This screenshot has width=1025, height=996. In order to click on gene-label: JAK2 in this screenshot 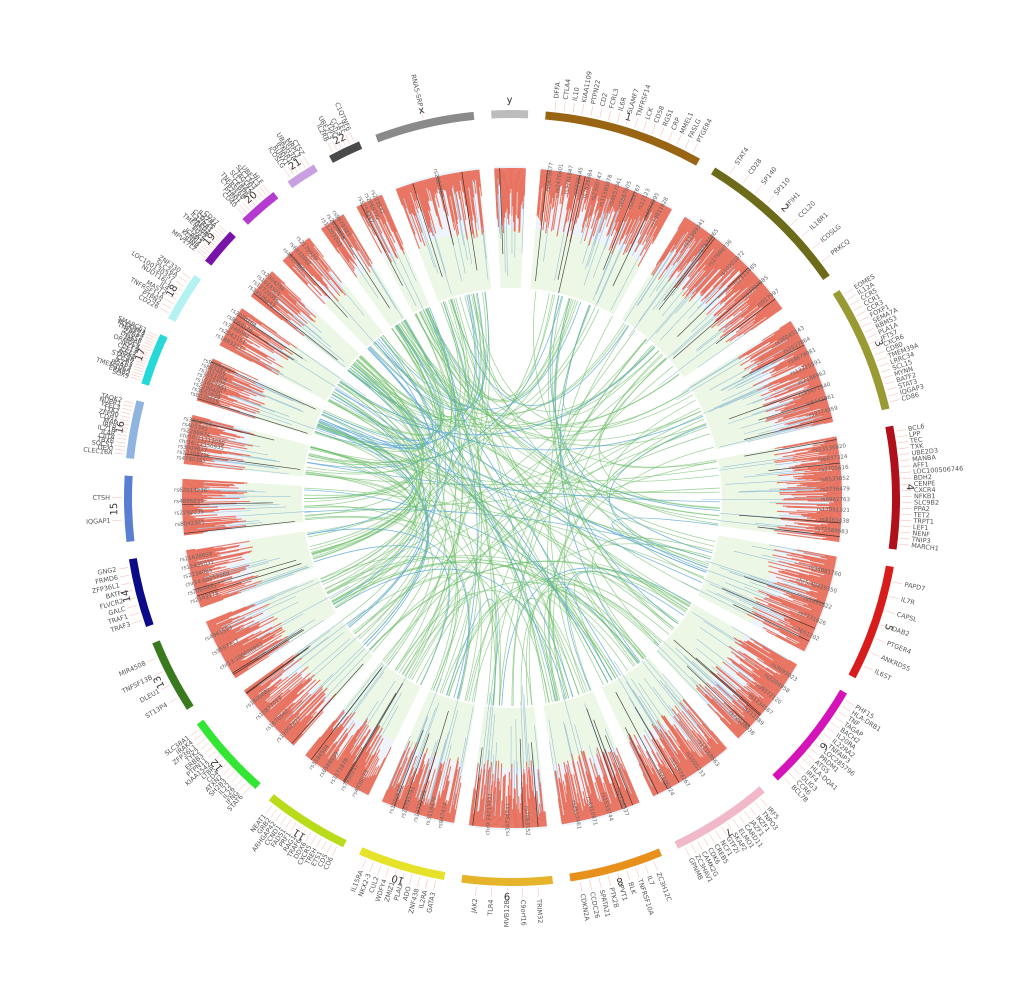, I will do `click(474, 906)`.